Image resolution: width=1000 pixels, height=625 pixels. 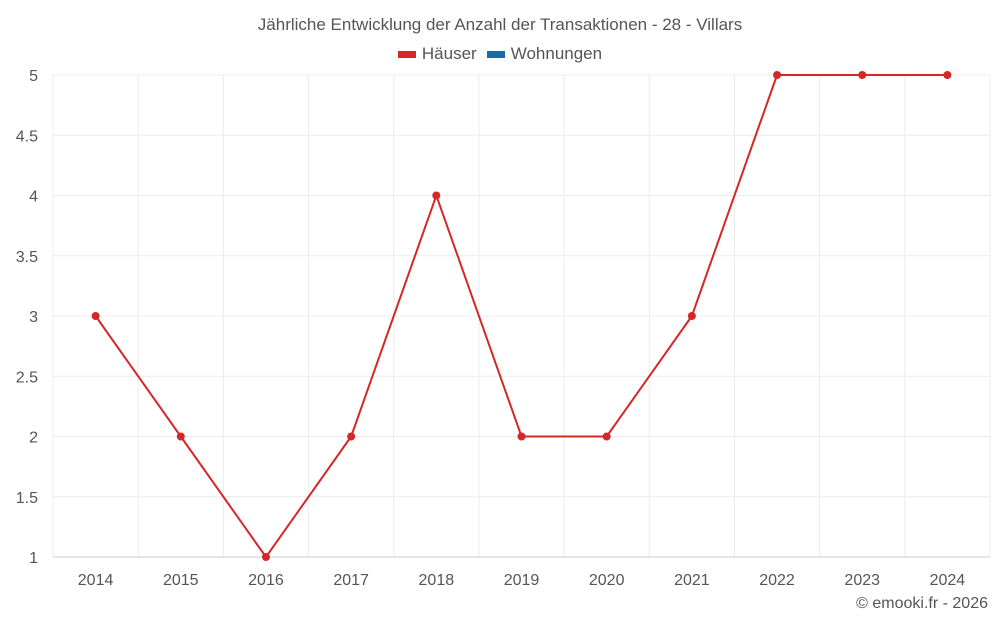 I want to click on y-tick-label: 2, so click(x=33, y=438).